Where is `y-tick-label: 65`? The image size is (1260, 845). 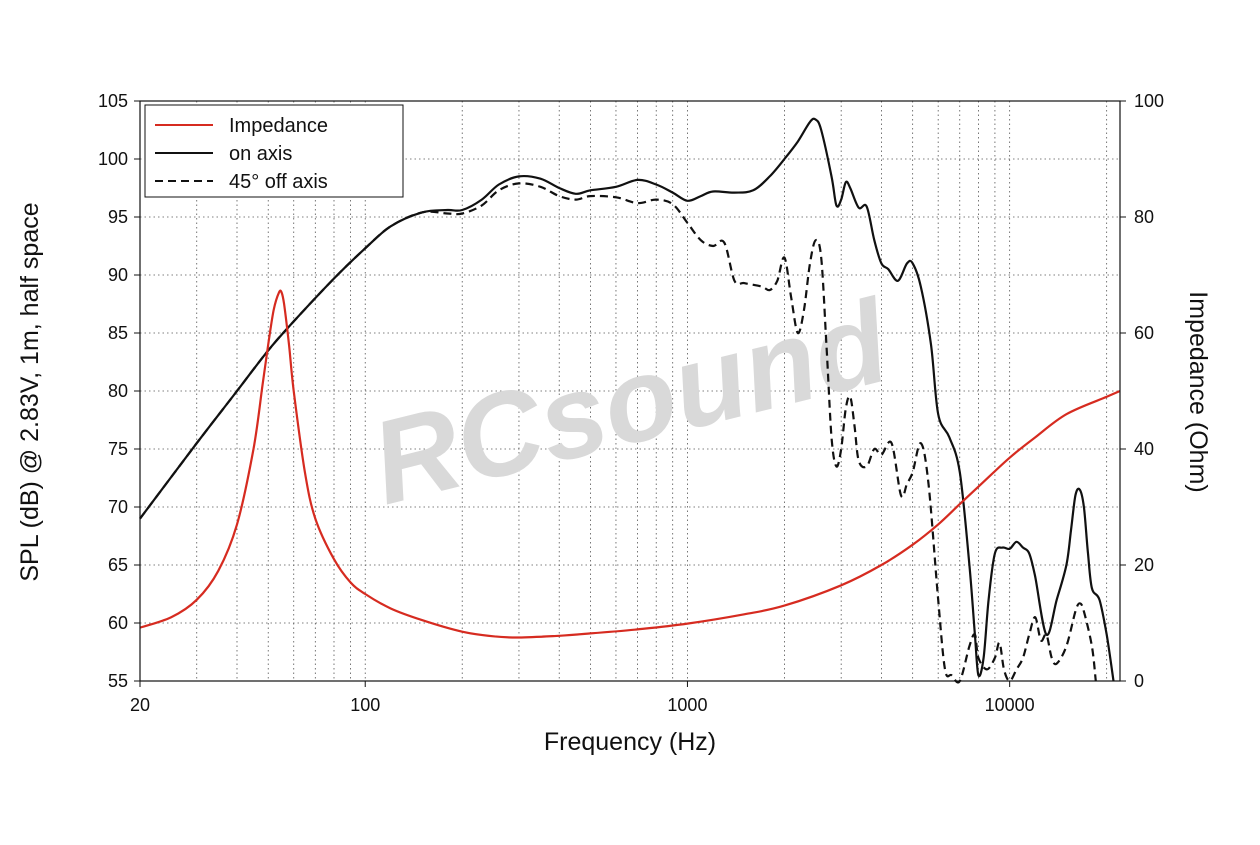 y-tick-label: 65 is located at coordinates (118, 565).